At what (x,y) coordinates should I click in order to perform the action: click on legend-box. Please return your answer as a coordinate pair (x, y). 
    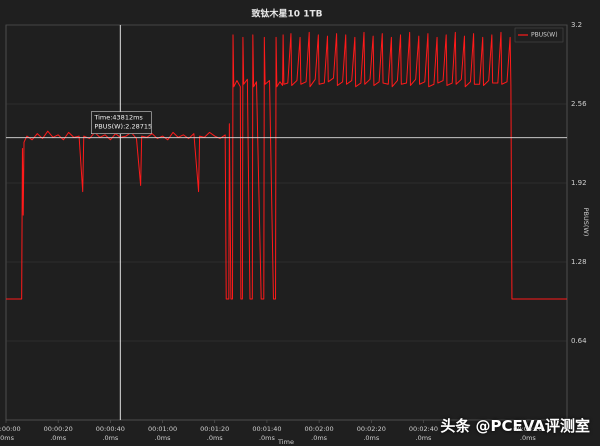
    Looking at the image, I should click on (539, 35).